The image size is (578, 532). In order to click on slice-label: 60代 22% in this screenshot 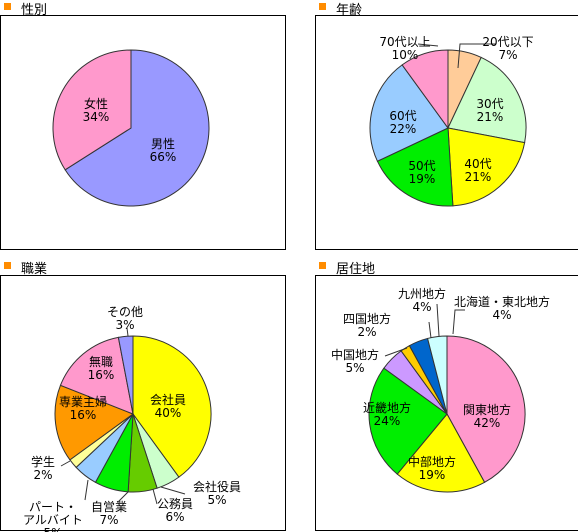, I will do `click(402, 122)`.